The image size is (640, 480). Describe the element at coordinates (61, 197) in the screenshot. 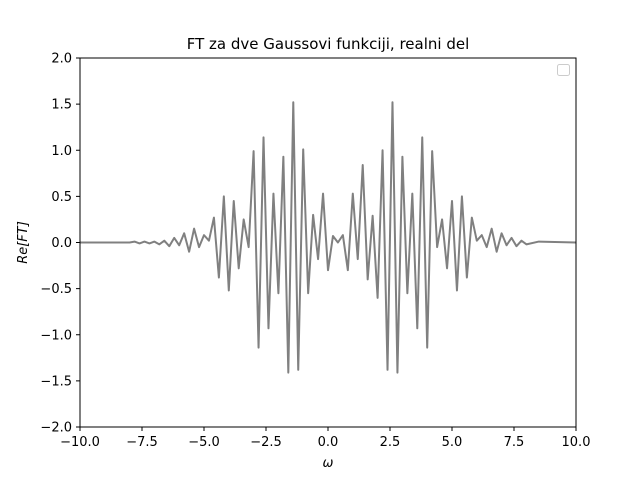

I see `y-tick-label: 0.5` at that location.